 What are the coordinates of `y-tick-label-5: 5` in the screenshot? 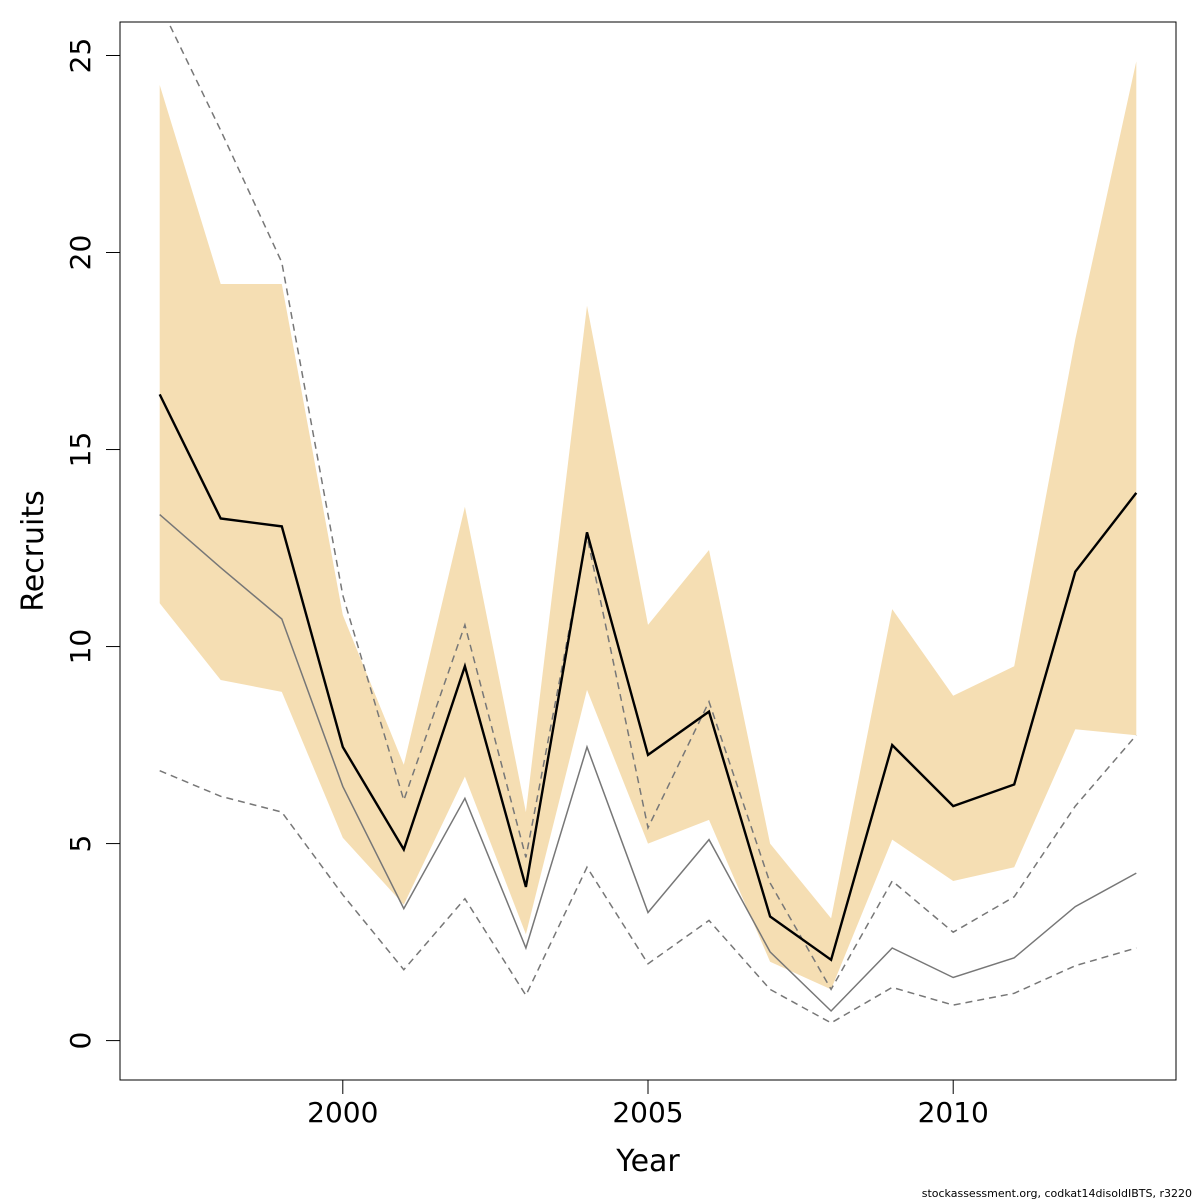 It's located at (80, 844).